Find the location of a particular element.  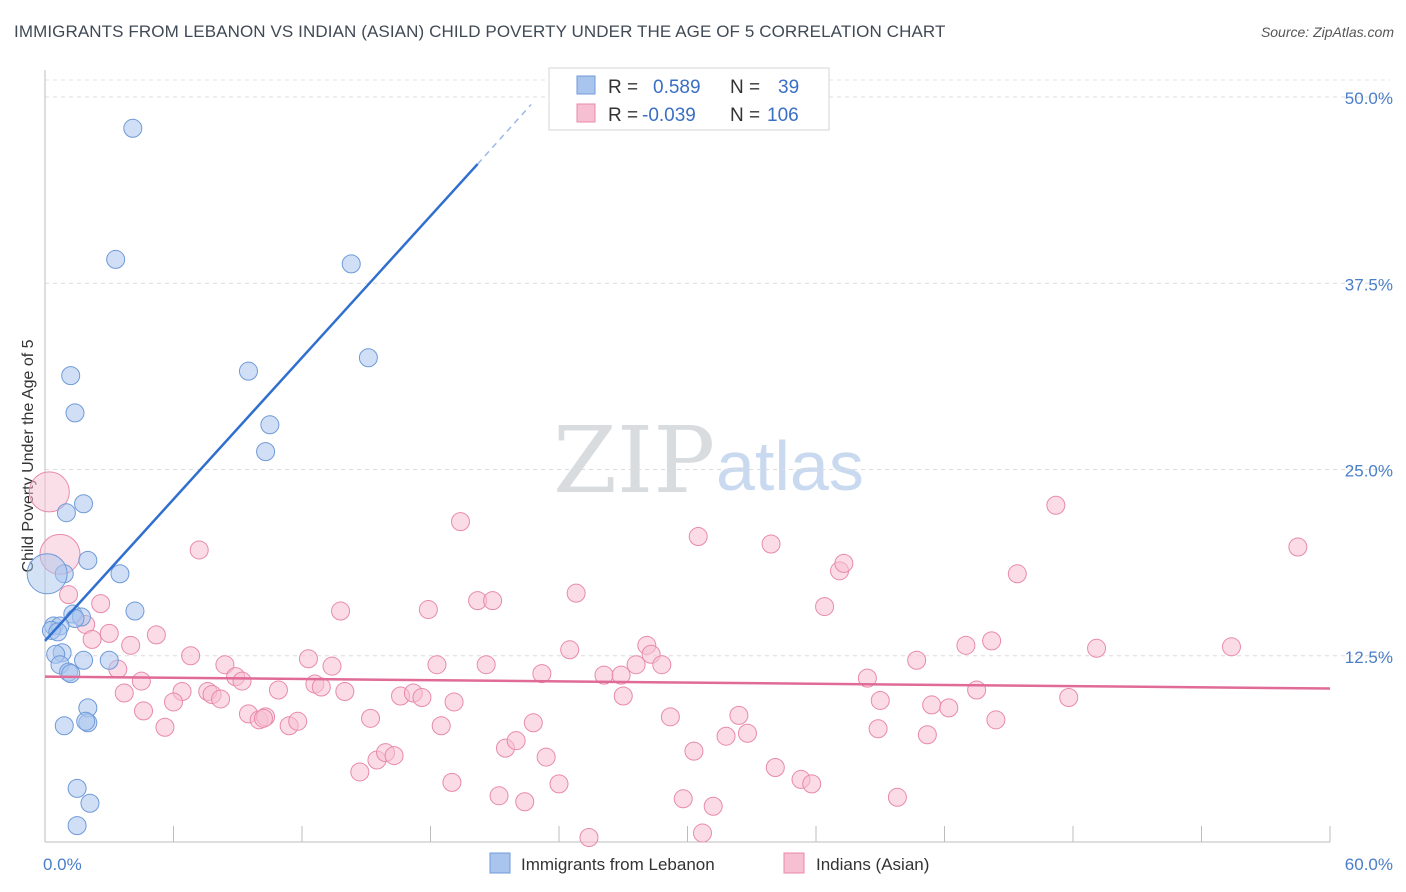

stats-swatch-indians is located at coordinates (586, 113).